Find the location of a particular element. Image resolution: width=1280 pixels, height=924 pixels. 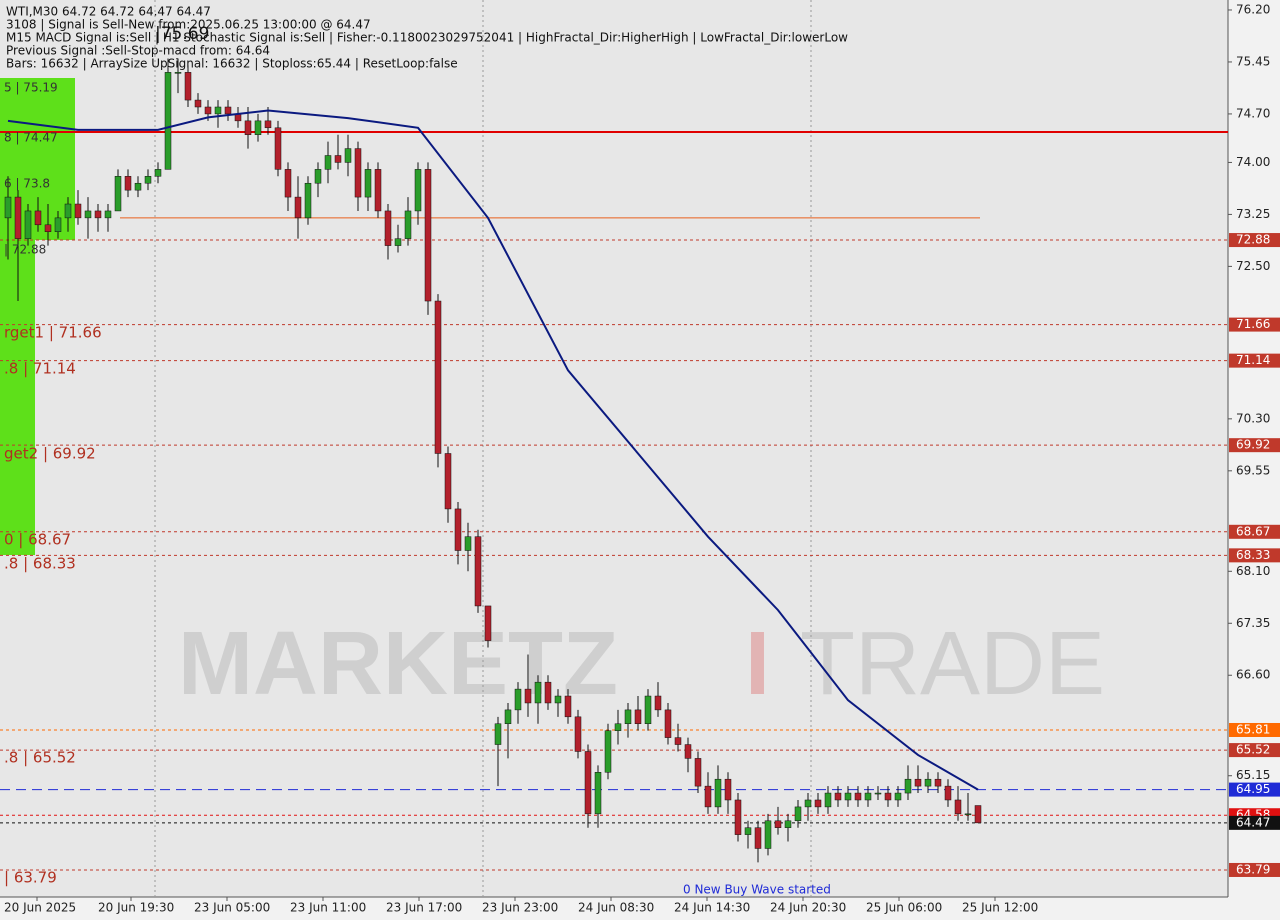

x-tick-label: 23 Jun 23:00 is located at coordinates (520, 908).